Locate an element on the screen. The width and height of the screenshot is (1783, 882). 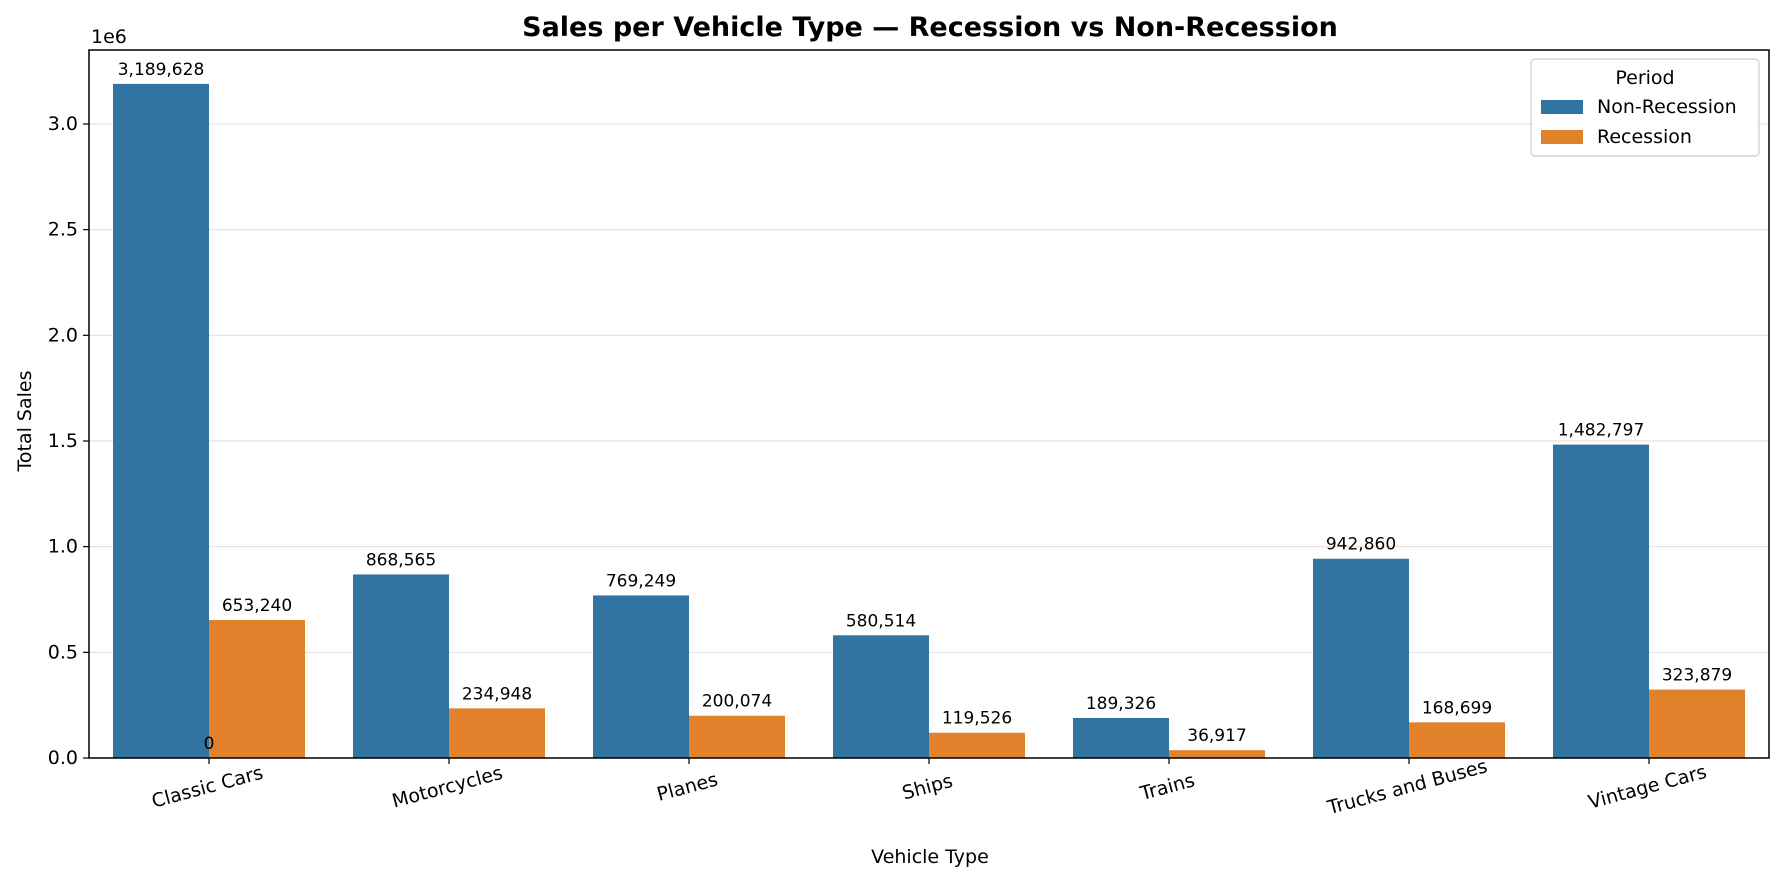
bar-value-label: 189,326 is located at coordinates (1121, 704).